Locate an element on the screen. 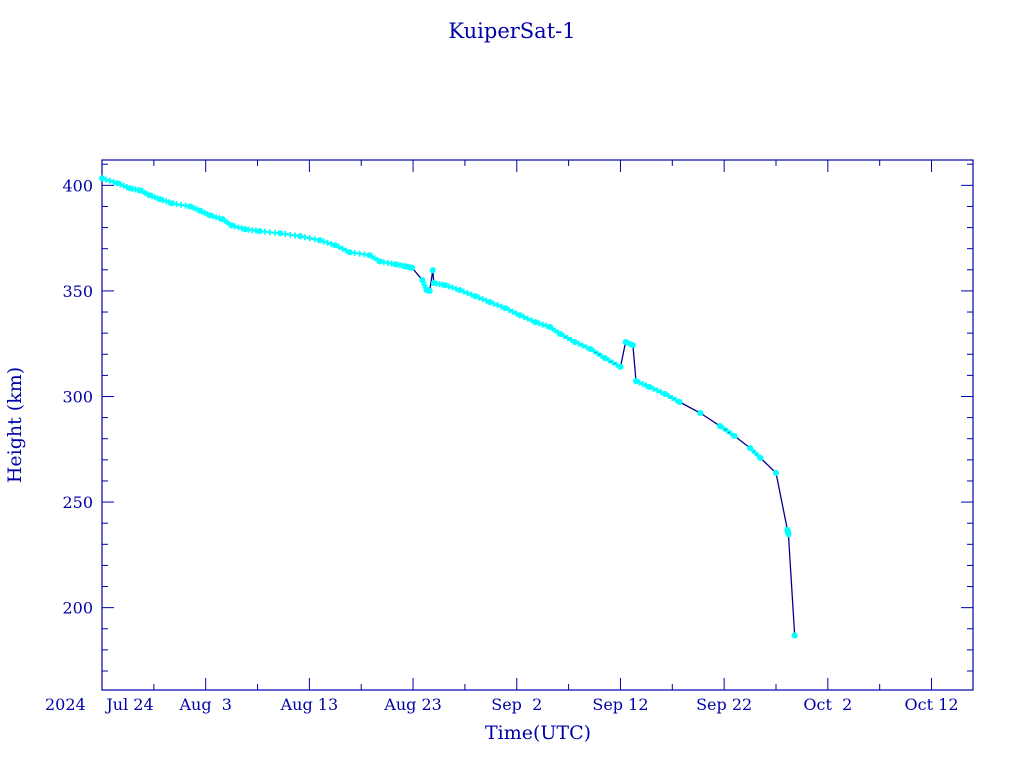 Image resolution: width=1024 pixels, height=768 pixels. x-tick-label: Oct 2 is located at coordinates (827, 704).